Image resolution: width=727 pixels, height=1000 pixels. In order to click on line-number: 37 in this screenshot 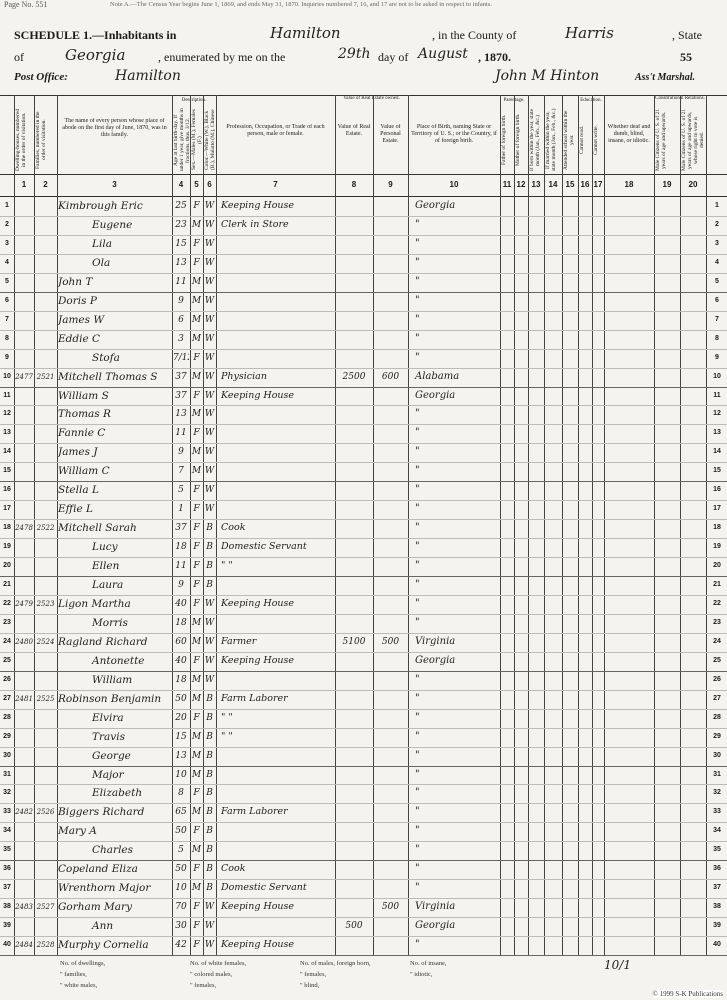, I will do `click(717, 888)`.